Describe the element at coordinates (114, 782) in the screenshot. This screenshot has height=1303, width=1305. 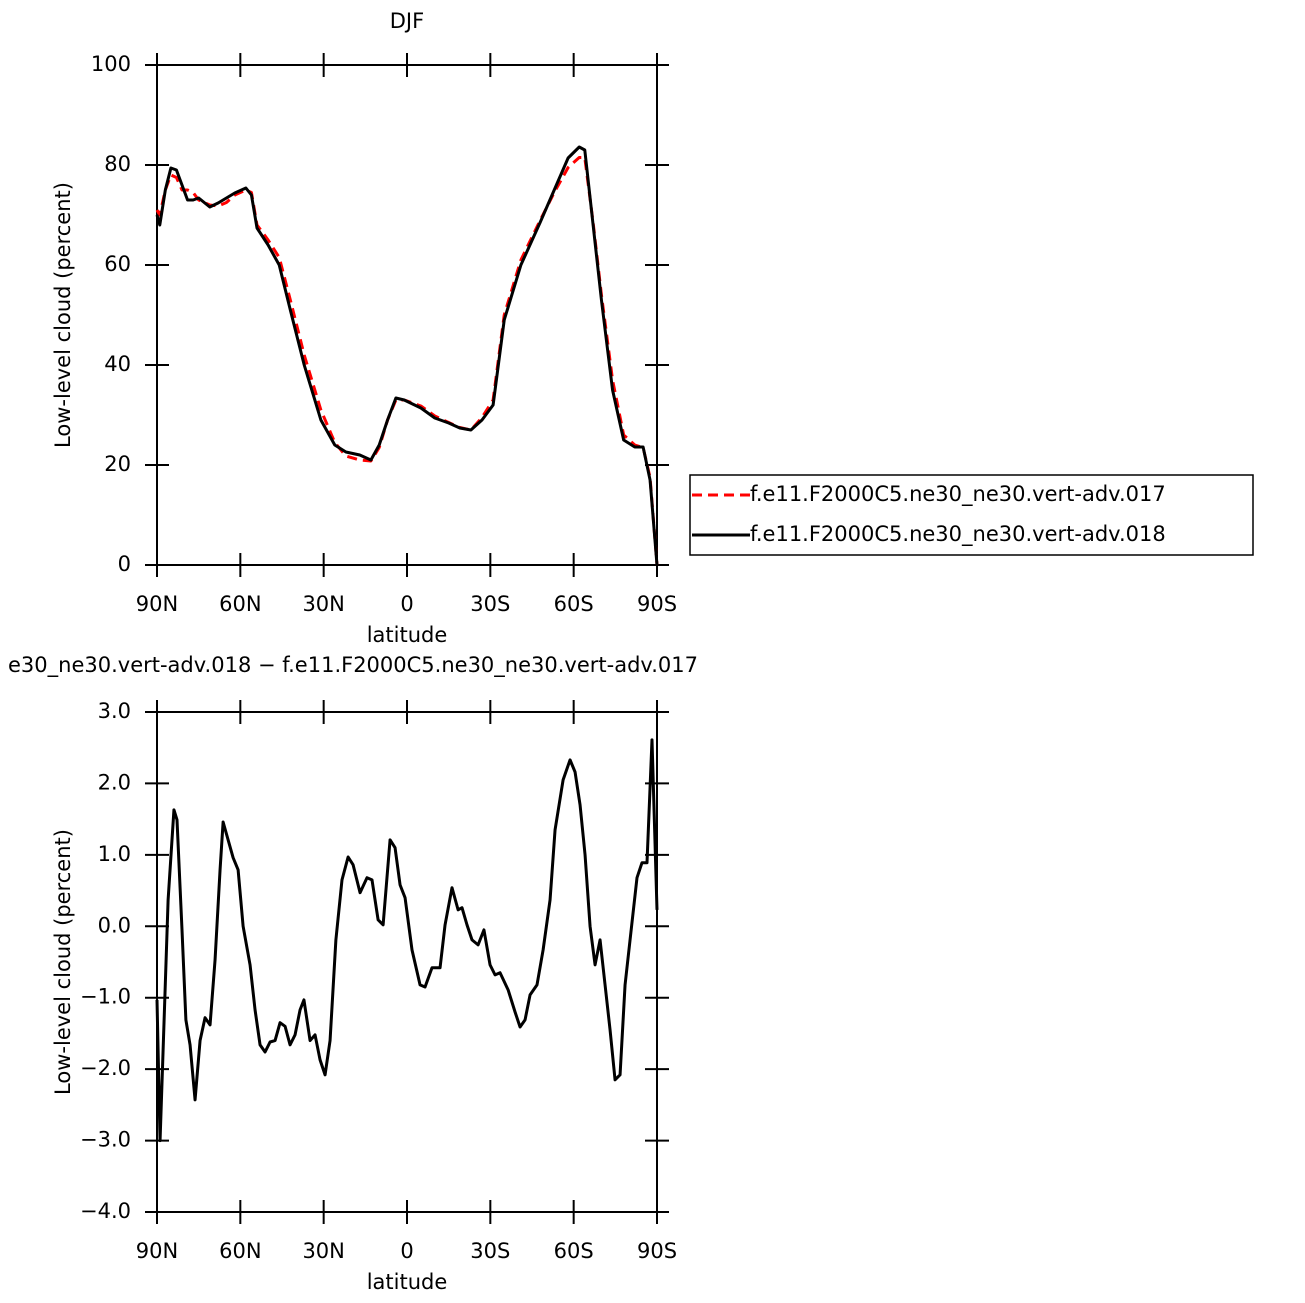
I see `y-tick-label: 2.0` at that location.